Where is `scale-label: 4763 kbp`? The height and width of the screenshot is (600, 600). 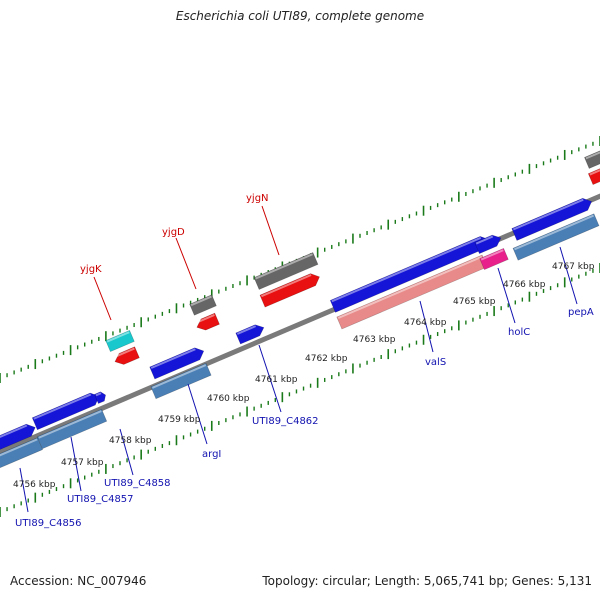 scale-label: 4763 kbp is located at coordinates (374, 340).